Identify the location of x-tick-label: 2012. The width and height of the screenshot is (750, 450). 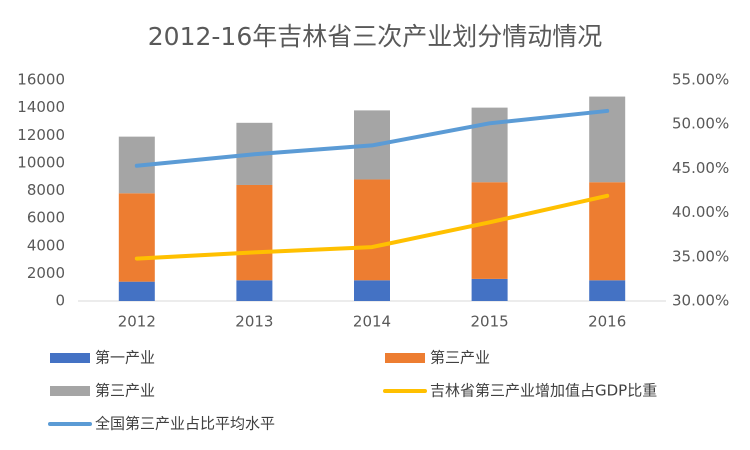
(137, 322).